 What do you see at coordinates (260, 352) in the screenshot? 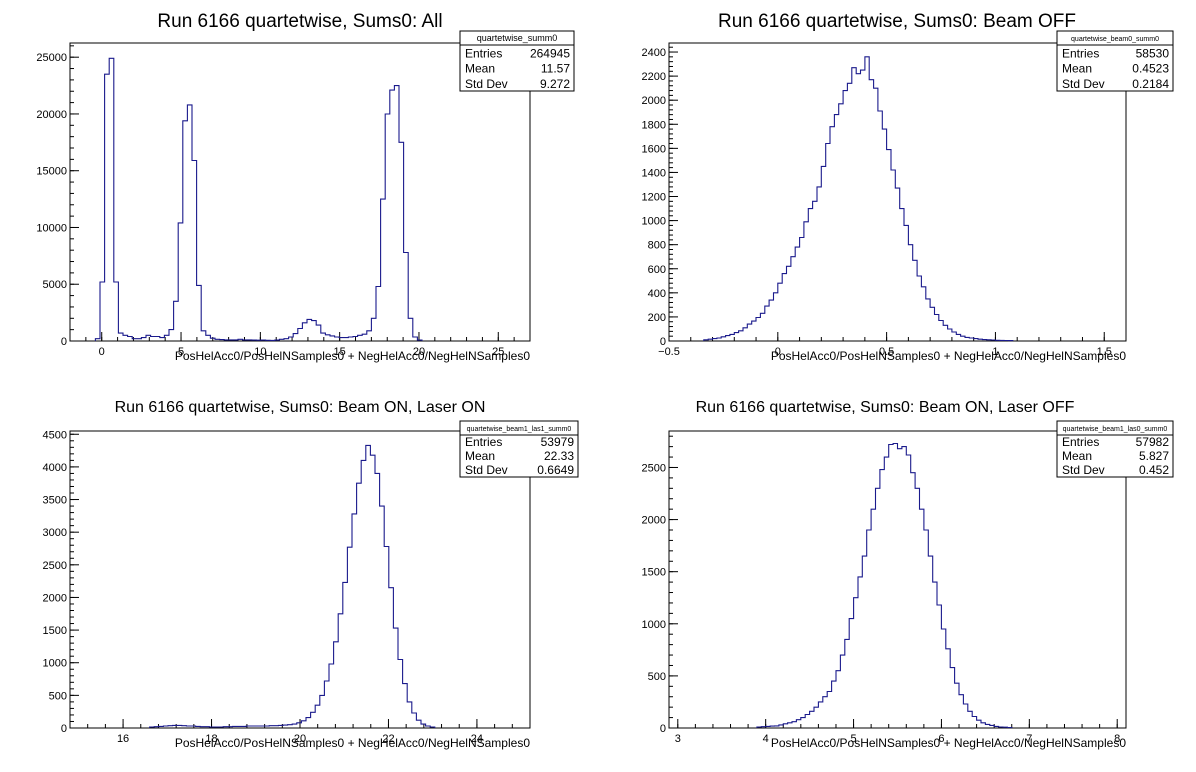
I see `x-tick-label: 10` at bounding box center [260, 352].